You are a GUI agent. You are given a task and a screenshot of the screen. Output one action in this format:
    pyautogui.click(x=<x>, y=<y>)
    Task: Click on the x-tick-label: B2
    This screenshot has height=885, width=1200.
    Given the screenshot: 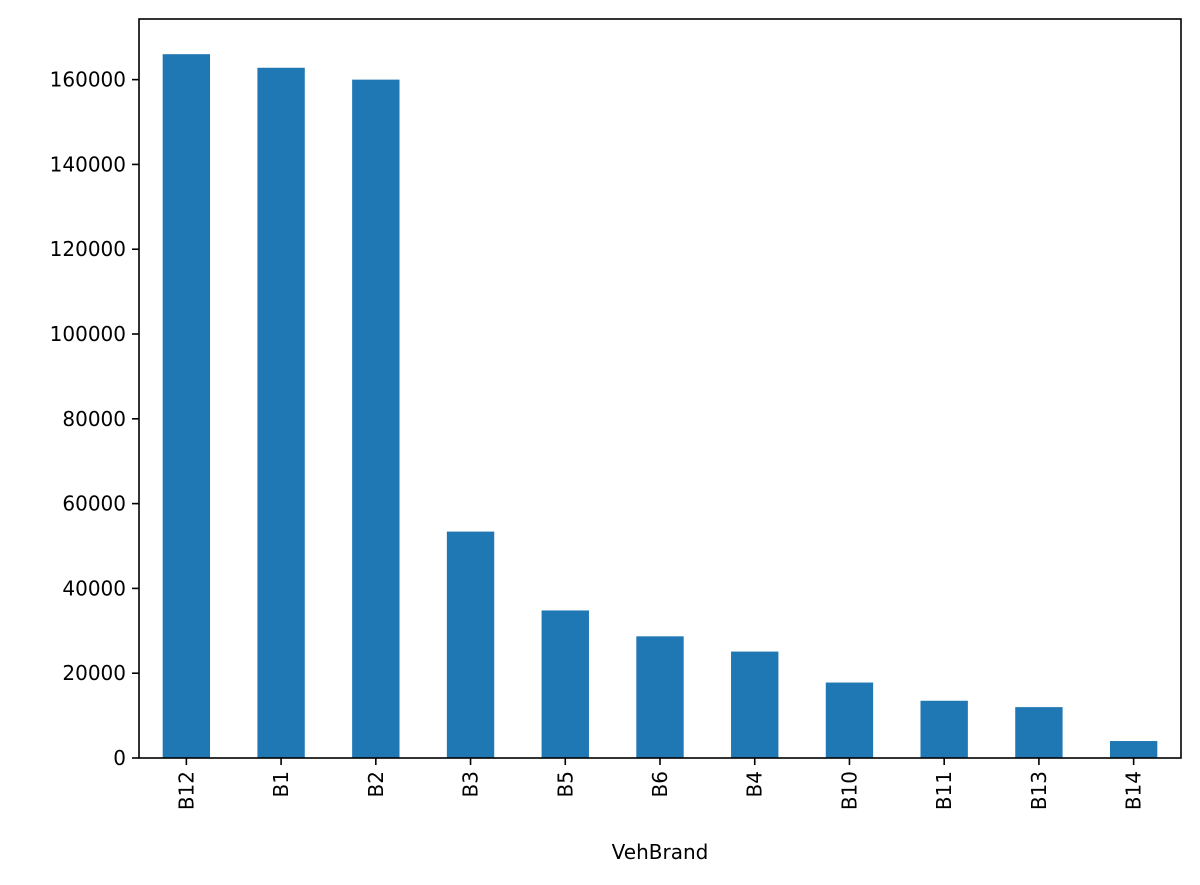 What is the action you would take?
    pyautogui.click(x=376, y=784)
    